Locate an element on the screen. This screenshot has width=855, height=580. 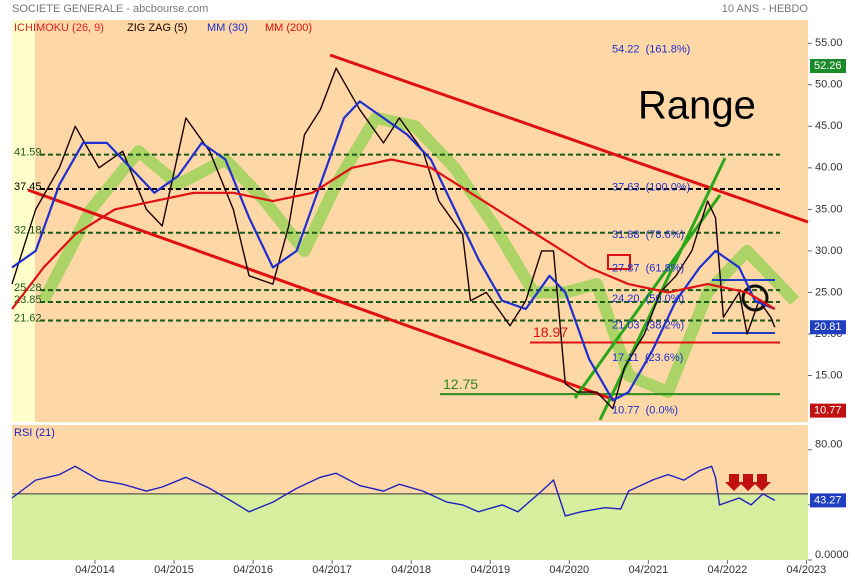
highlight-box is located at coordinates (619, 262).